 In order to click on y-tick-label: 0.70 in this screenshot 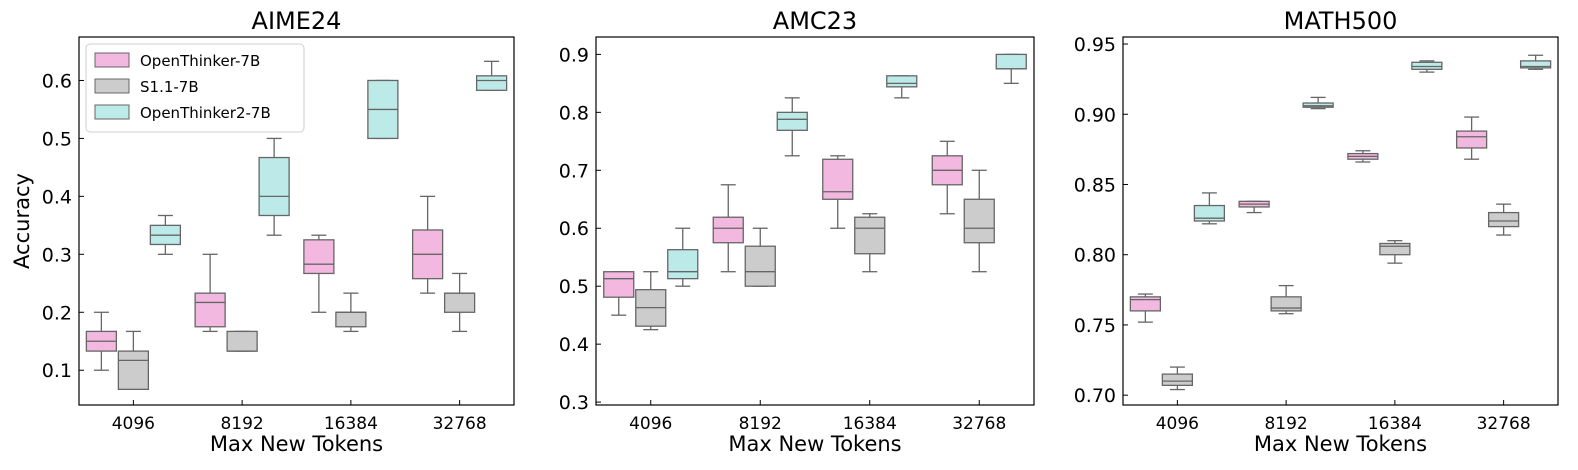, I will do `click(1095, 396)`.